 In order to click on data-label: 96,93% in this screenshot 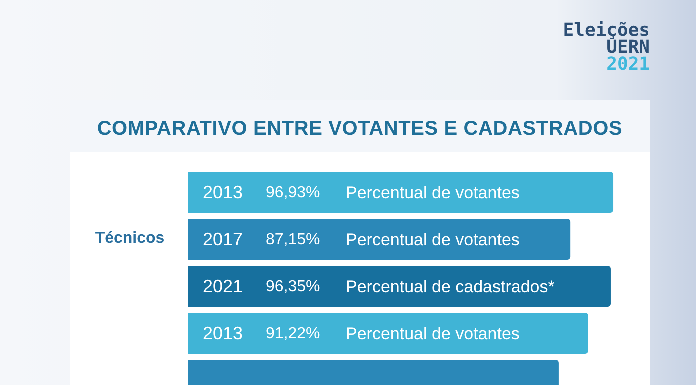, I will do `click(293, 193)`.